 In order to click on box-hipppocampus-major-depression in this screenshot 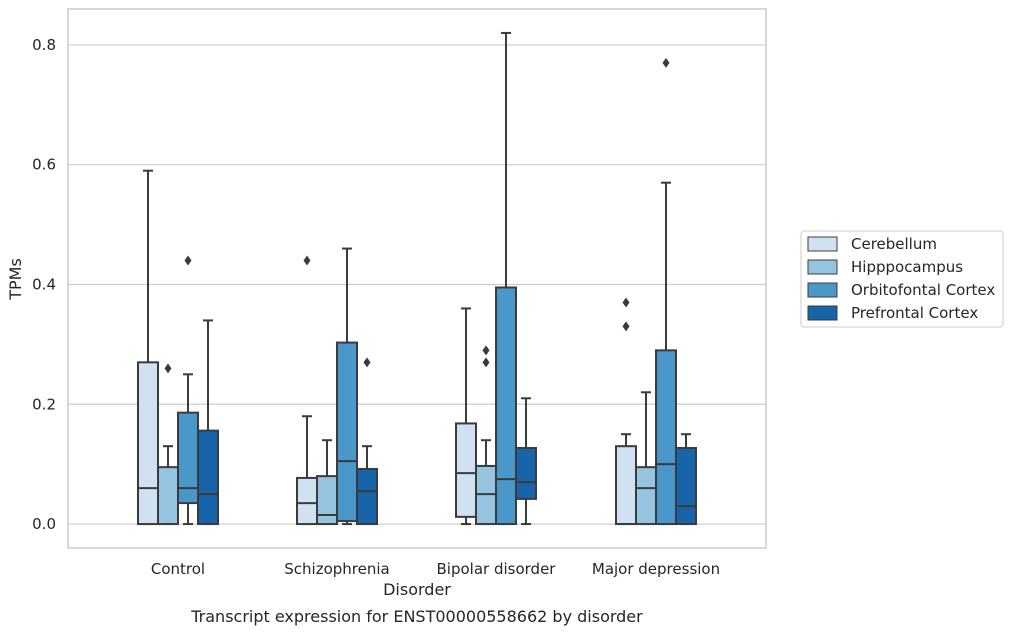, I will do `click(646, 458)`.